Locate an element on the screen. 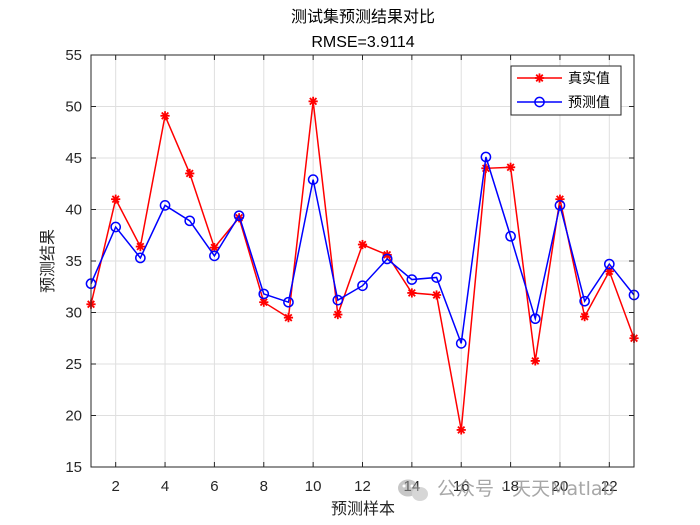 Image resolution: width=700 pixels, height=525 pixels. y-tick-label: 25 is located at coordinates (73, 364).